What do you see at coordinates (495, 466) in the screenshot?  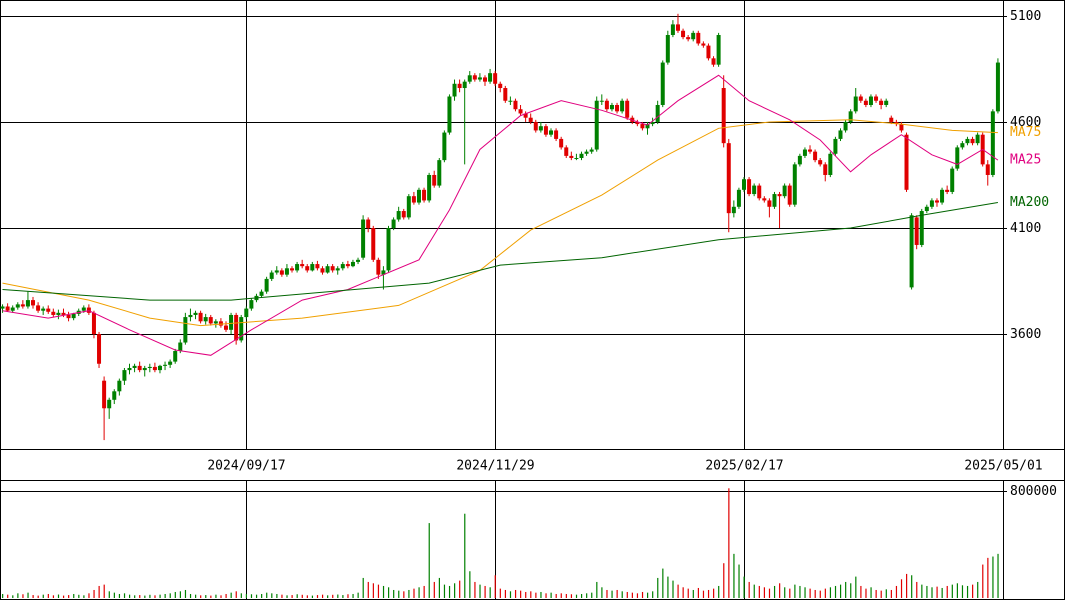 I see `x-tick-label: 2024/11/29` at bounding box center [495, 466].